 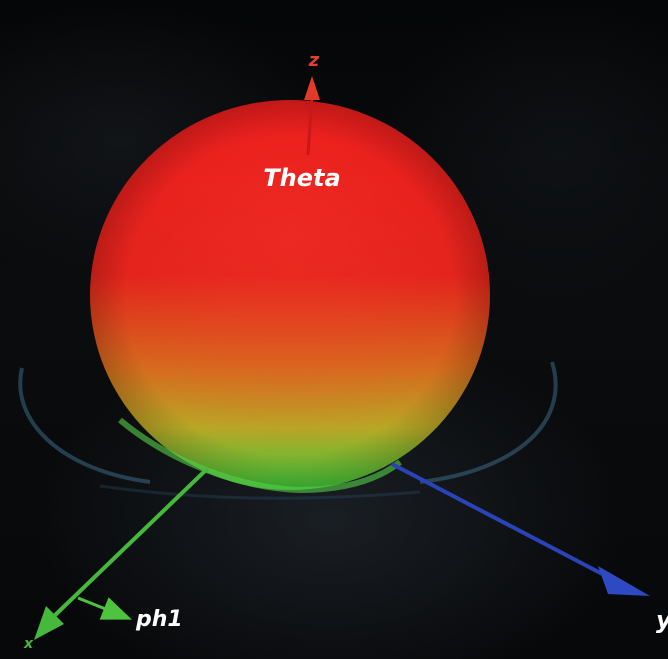 What do you see at coordinates (49, 623) in the screenshot?
I see `arrow-down-left-icon` at bounding box center [49, 623].